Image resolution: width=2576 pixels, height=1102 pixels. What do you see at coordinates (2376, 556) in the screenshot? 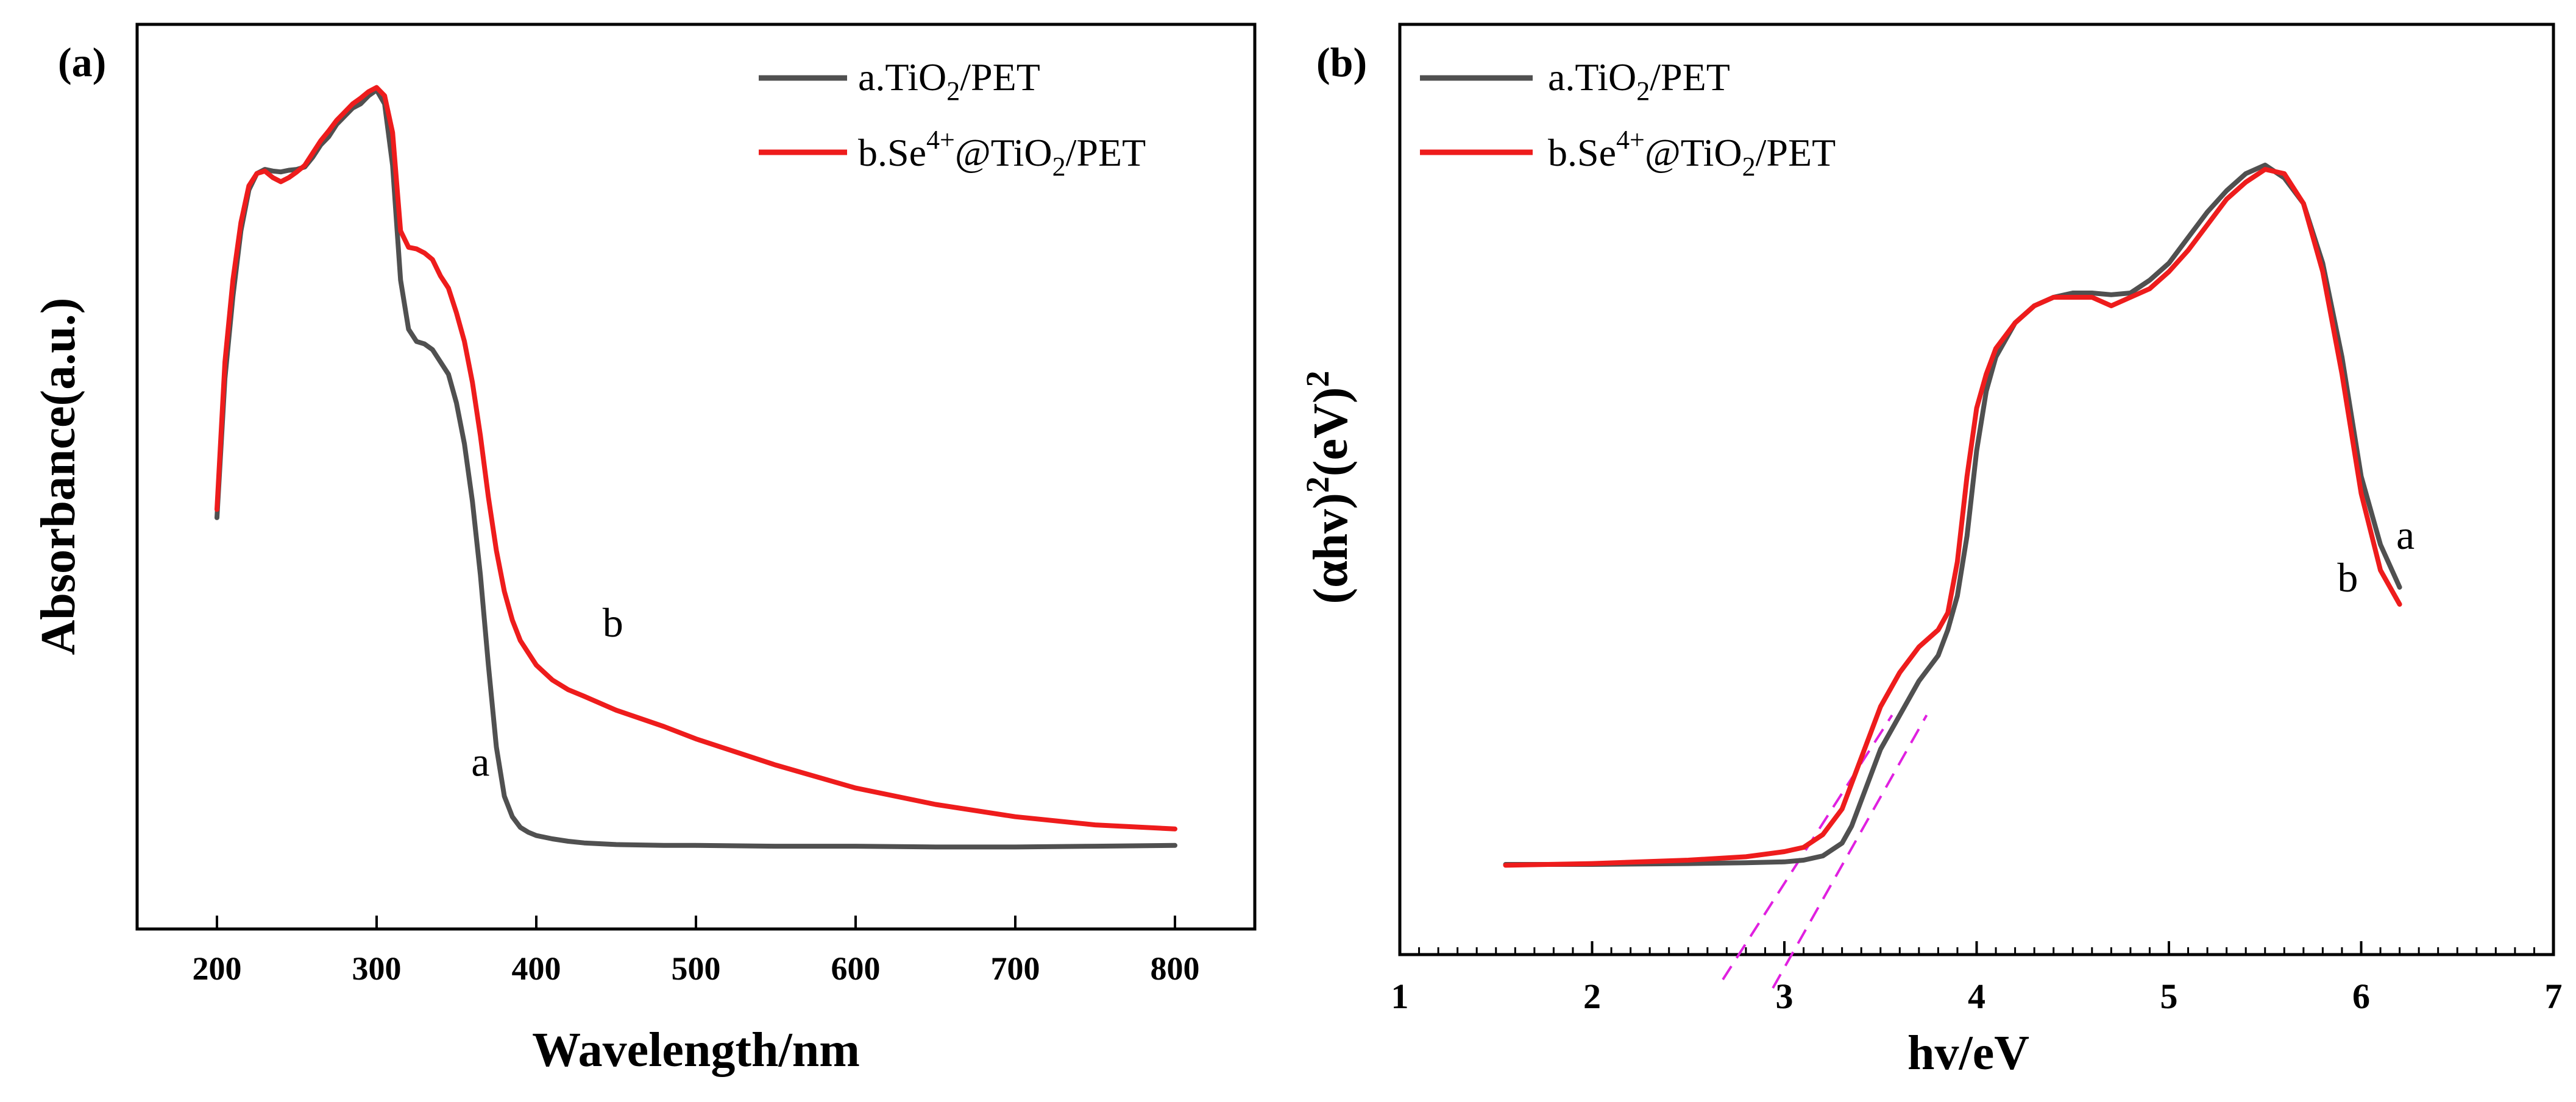
I see `panel-b-annotations: ab` at bounding box center [2376, 556].